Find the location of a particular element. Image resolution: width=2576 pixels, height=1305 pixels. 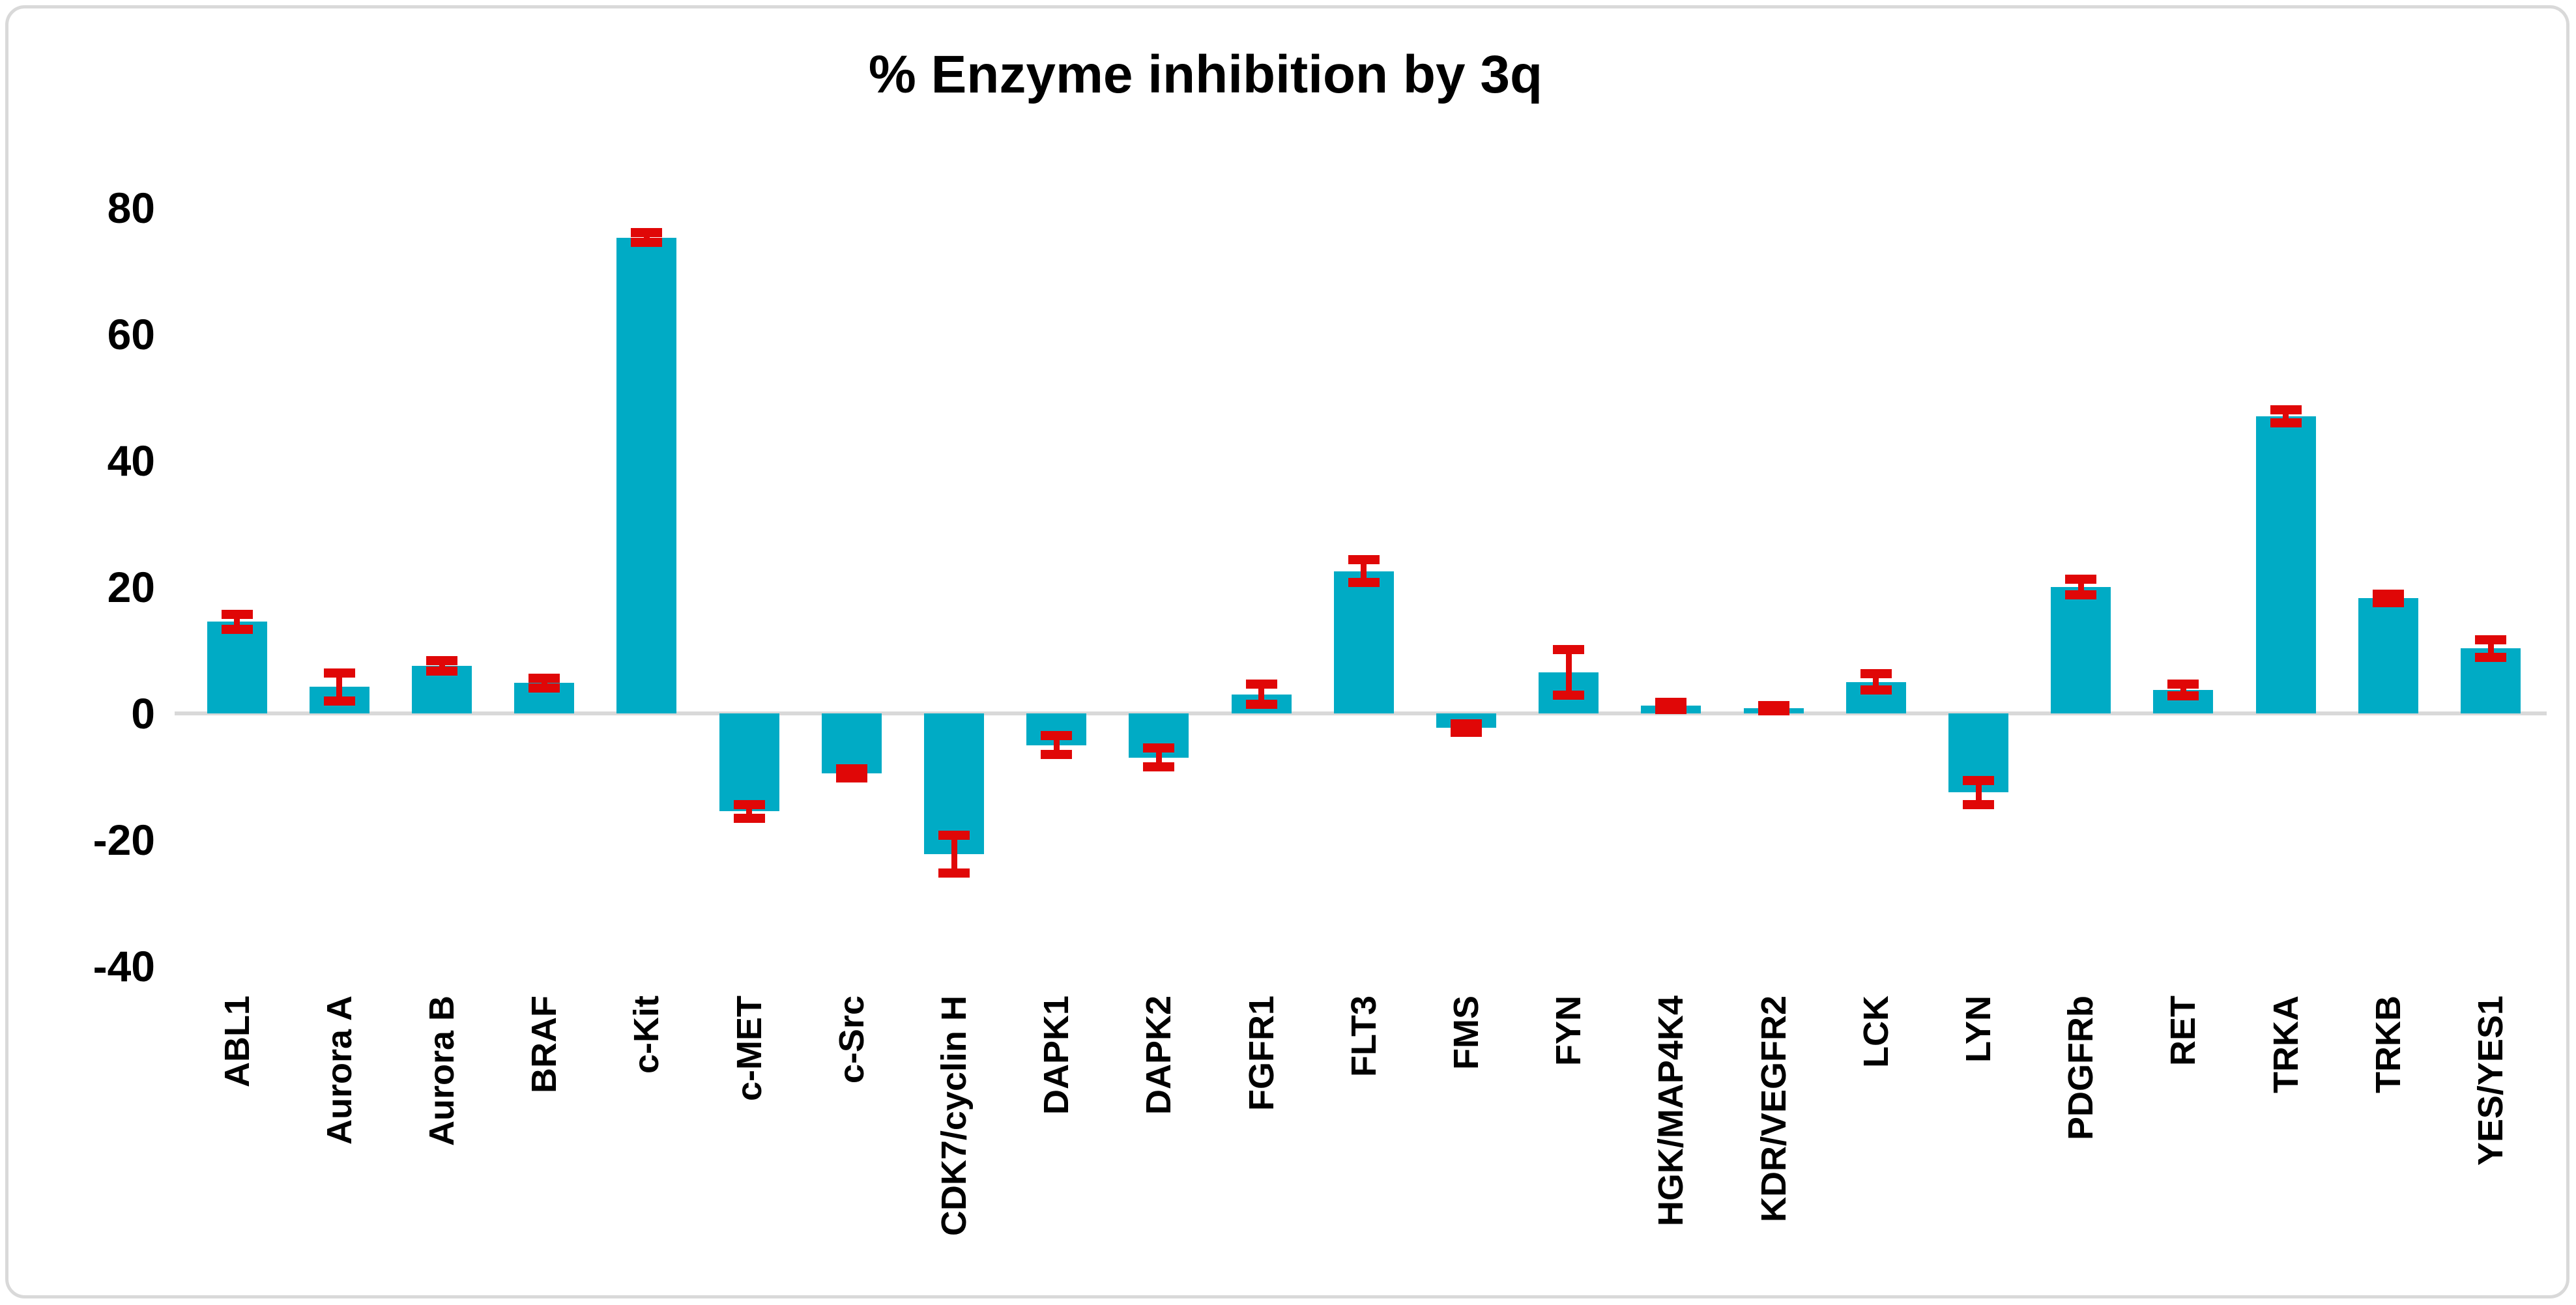

y-axis-tick-label: 0 is located at coordinates (143, 713).